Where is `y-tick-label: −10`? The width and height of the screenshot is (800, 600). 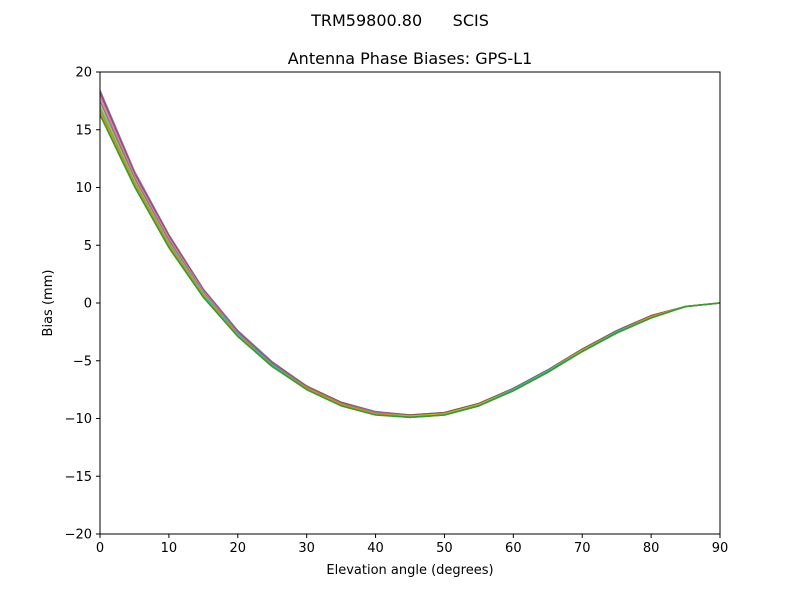
y-tick-label: −10 is located at coordinates (78, 419).